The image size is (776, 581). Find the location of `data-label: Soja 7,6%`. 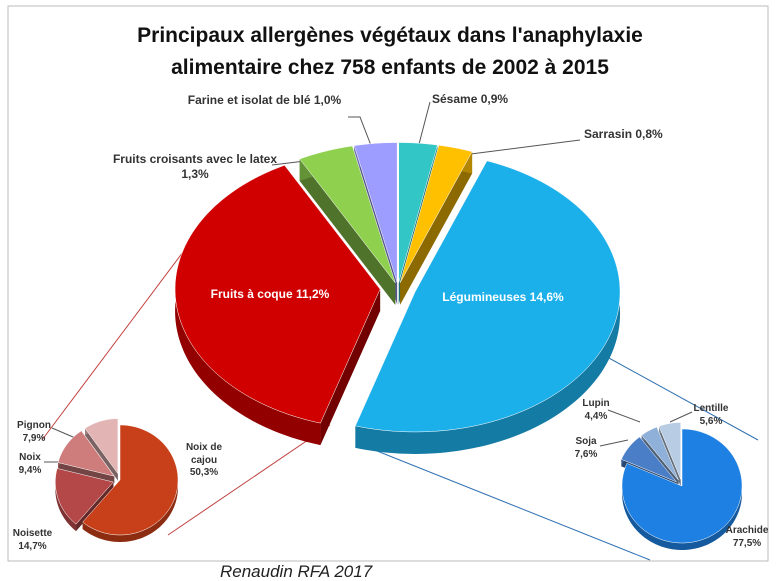

data-label: Soja 7,6% is located at coordinates (586, 448).